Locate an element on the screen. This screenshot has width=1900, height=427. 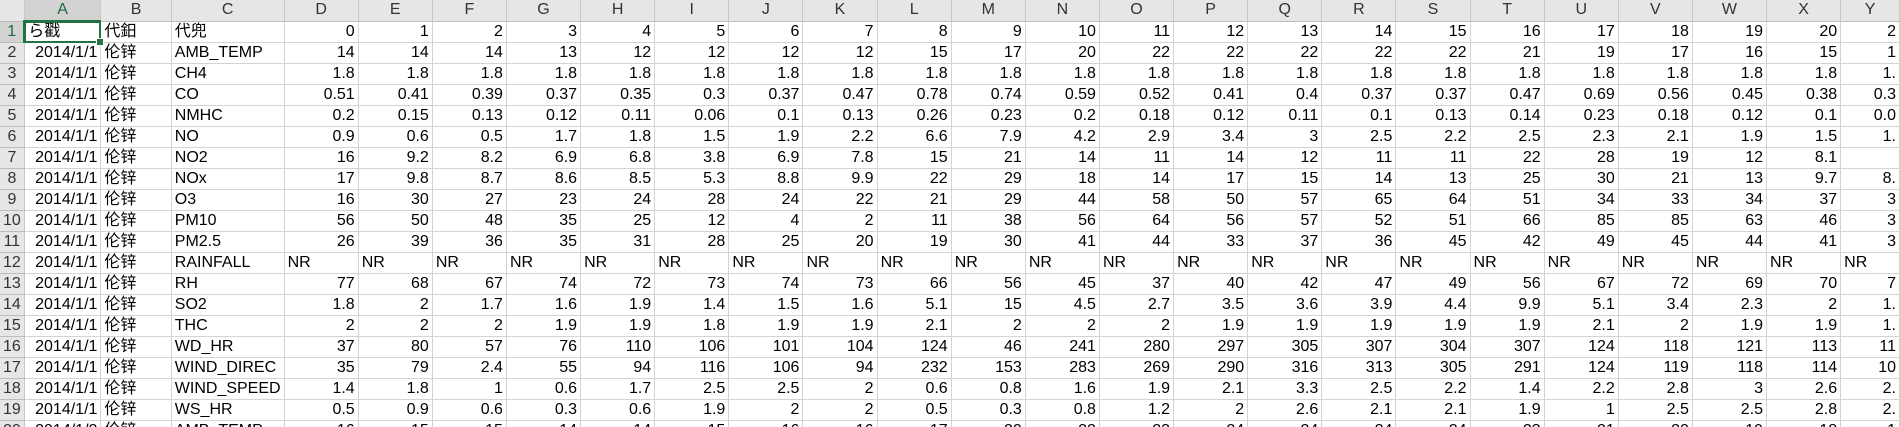
cell: 104 is located at coordinates (840, 347).